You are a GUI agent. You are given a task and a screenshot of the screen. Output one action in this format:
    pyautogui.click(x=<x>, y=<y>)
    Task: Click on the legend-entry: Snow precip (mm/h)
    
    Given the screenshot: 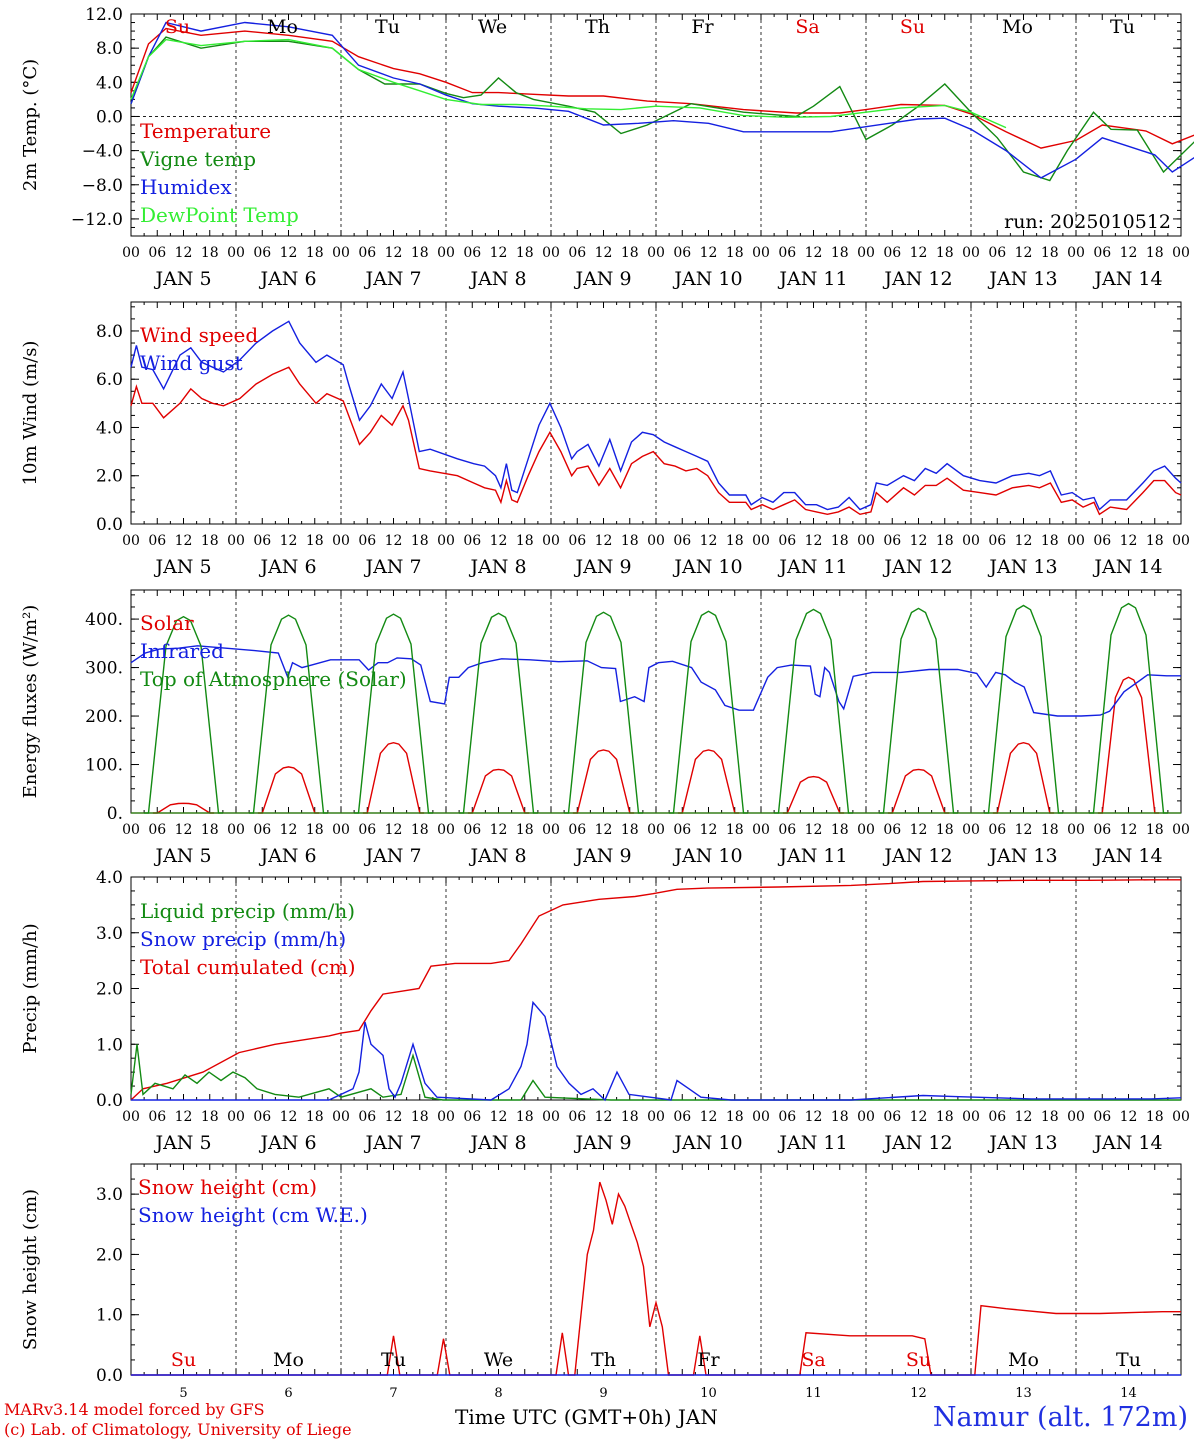 What is the action you would take?
    pyautogui.click(x=243, y=939)
    